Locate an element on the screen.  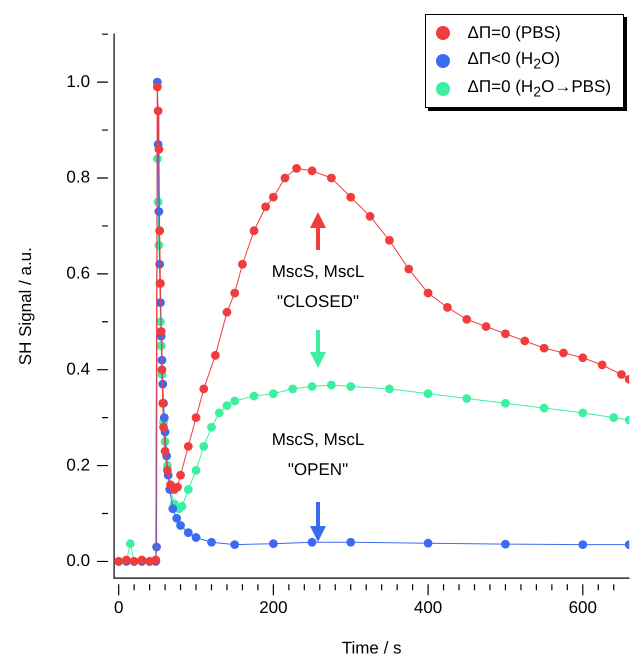
x-tick-label: 0 is located at coordinates (119, 608).